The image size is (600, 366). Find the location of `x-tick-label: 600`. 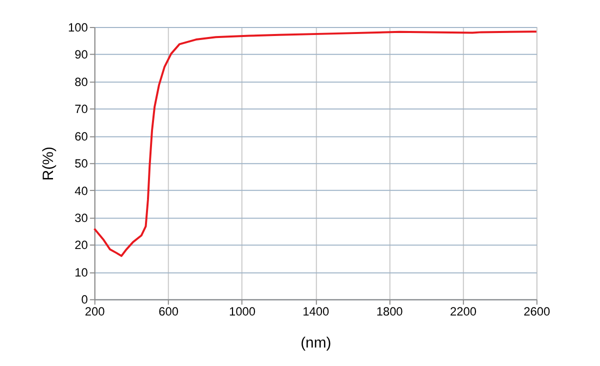

x-tick-label: 600 is located at coordinates (168, 311).